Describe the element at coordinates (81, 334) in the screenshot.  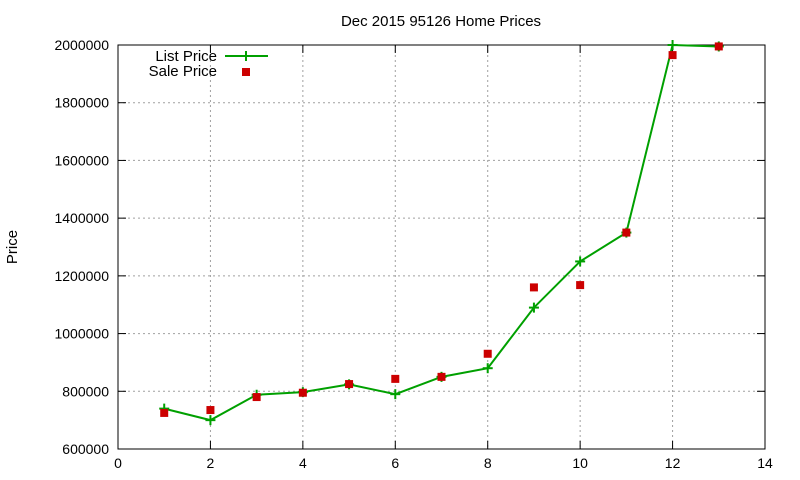
I see `y-tick-label: 1000000` at that location.